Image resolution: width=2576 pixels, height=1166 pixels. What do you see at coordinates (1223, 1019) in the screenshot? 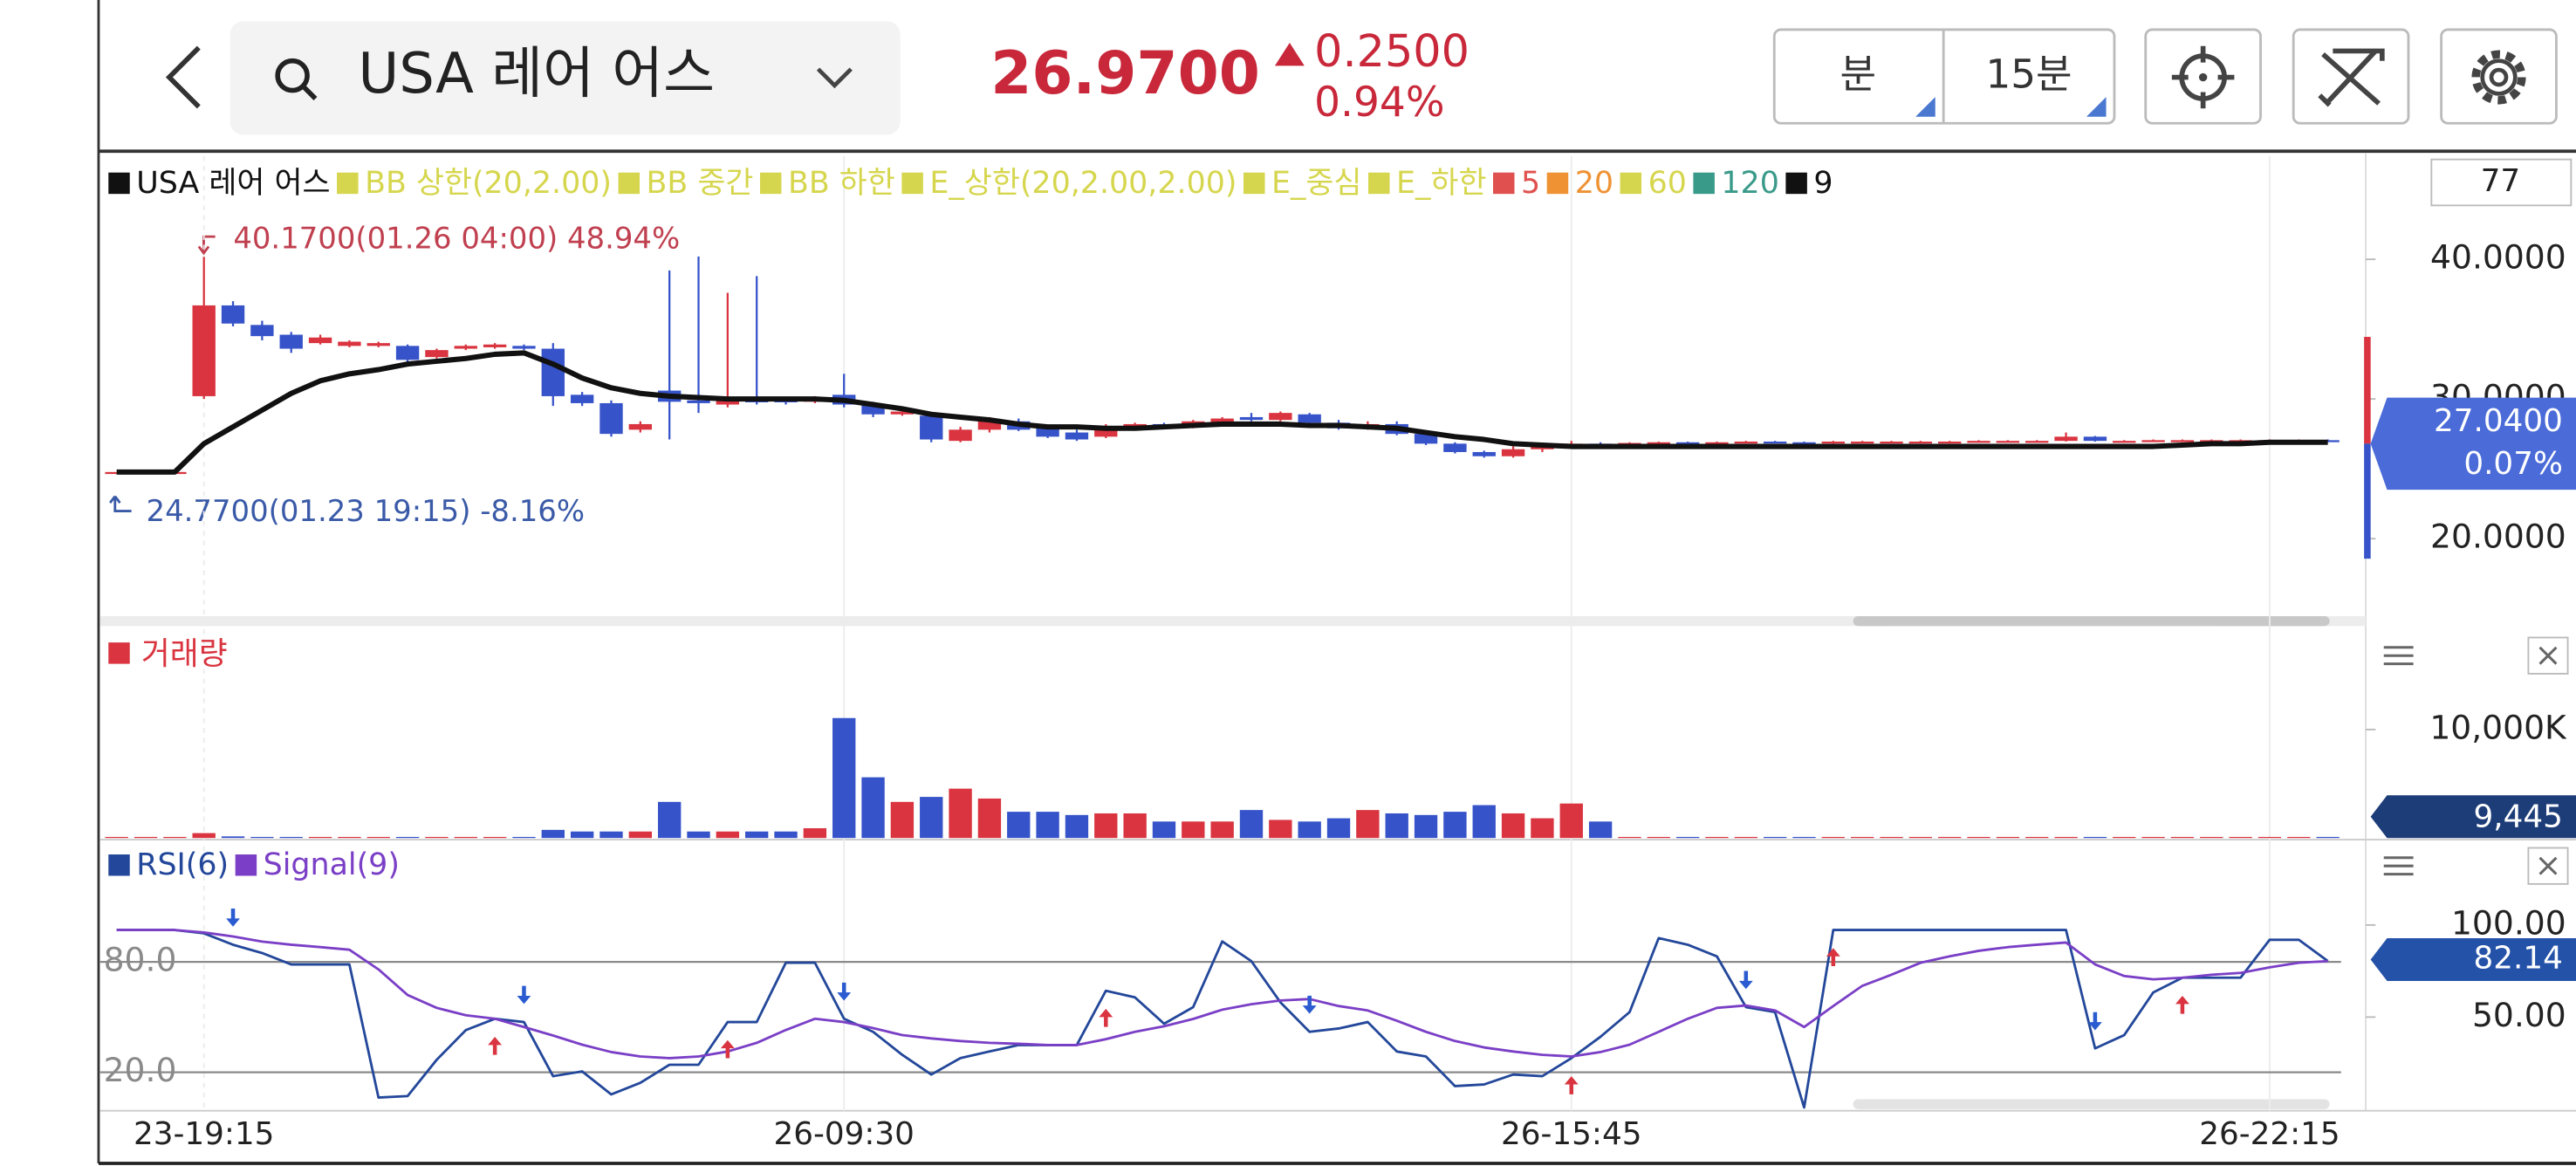
I see `indicator-line` at bounding box center [1223, 1019].